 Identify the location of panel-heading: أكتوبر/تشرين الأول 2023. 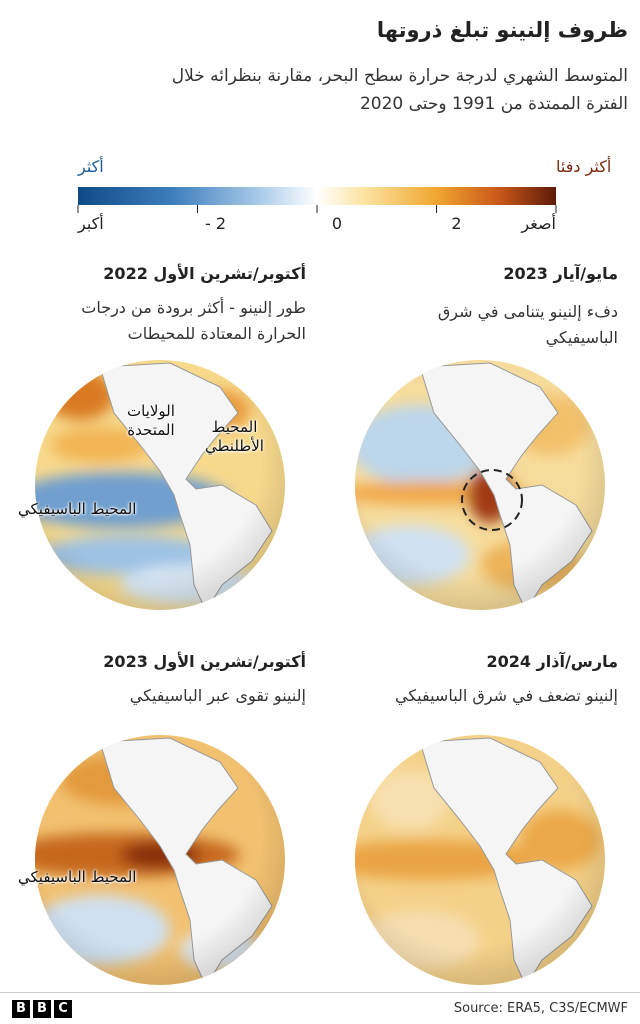
(204, 661).